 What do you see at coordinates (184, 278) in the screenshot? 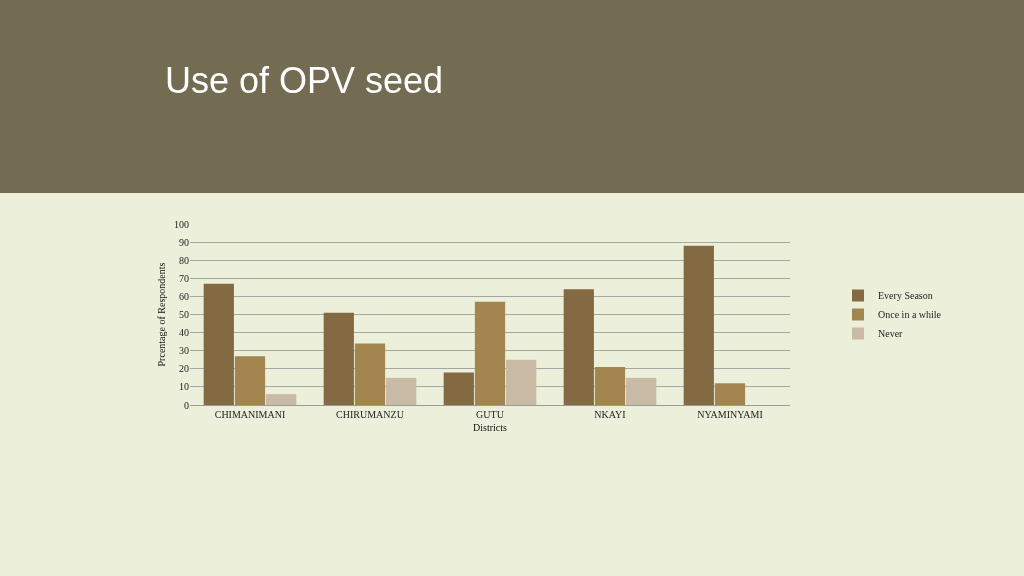
I see `y-tick-label: 70` at bounding box center [184, 278].